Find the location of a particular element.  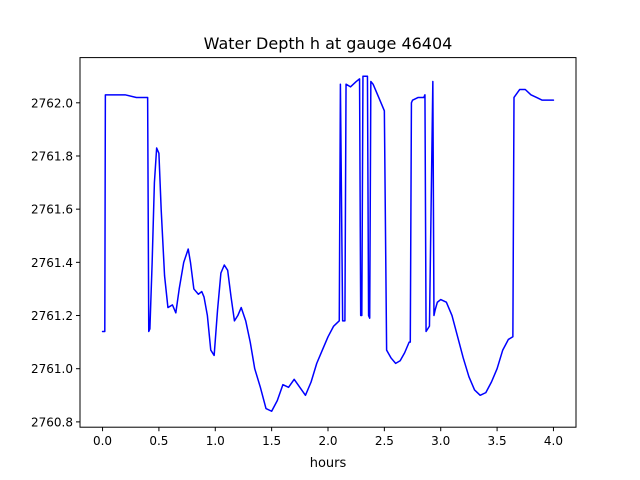

x-tick-label: 0.0 is located at coordinates (102, 441).